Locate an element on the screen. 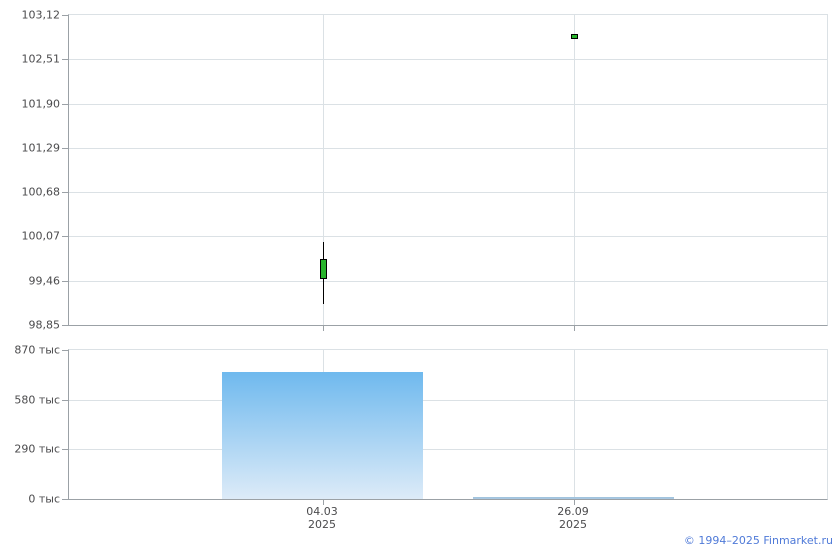 The height and width of the screenshot is (550, 840). date-label: 04.03 2025 is located at coordinates (322, 518).